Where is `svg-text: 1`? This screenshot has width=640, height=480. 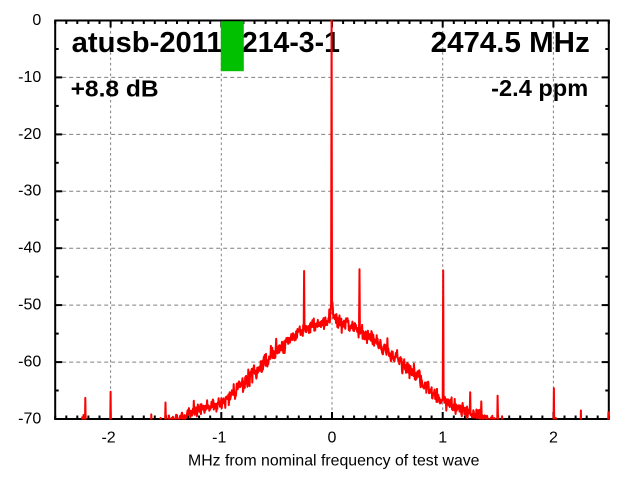
svg-text: 1 is located at coordinates (442, 438).